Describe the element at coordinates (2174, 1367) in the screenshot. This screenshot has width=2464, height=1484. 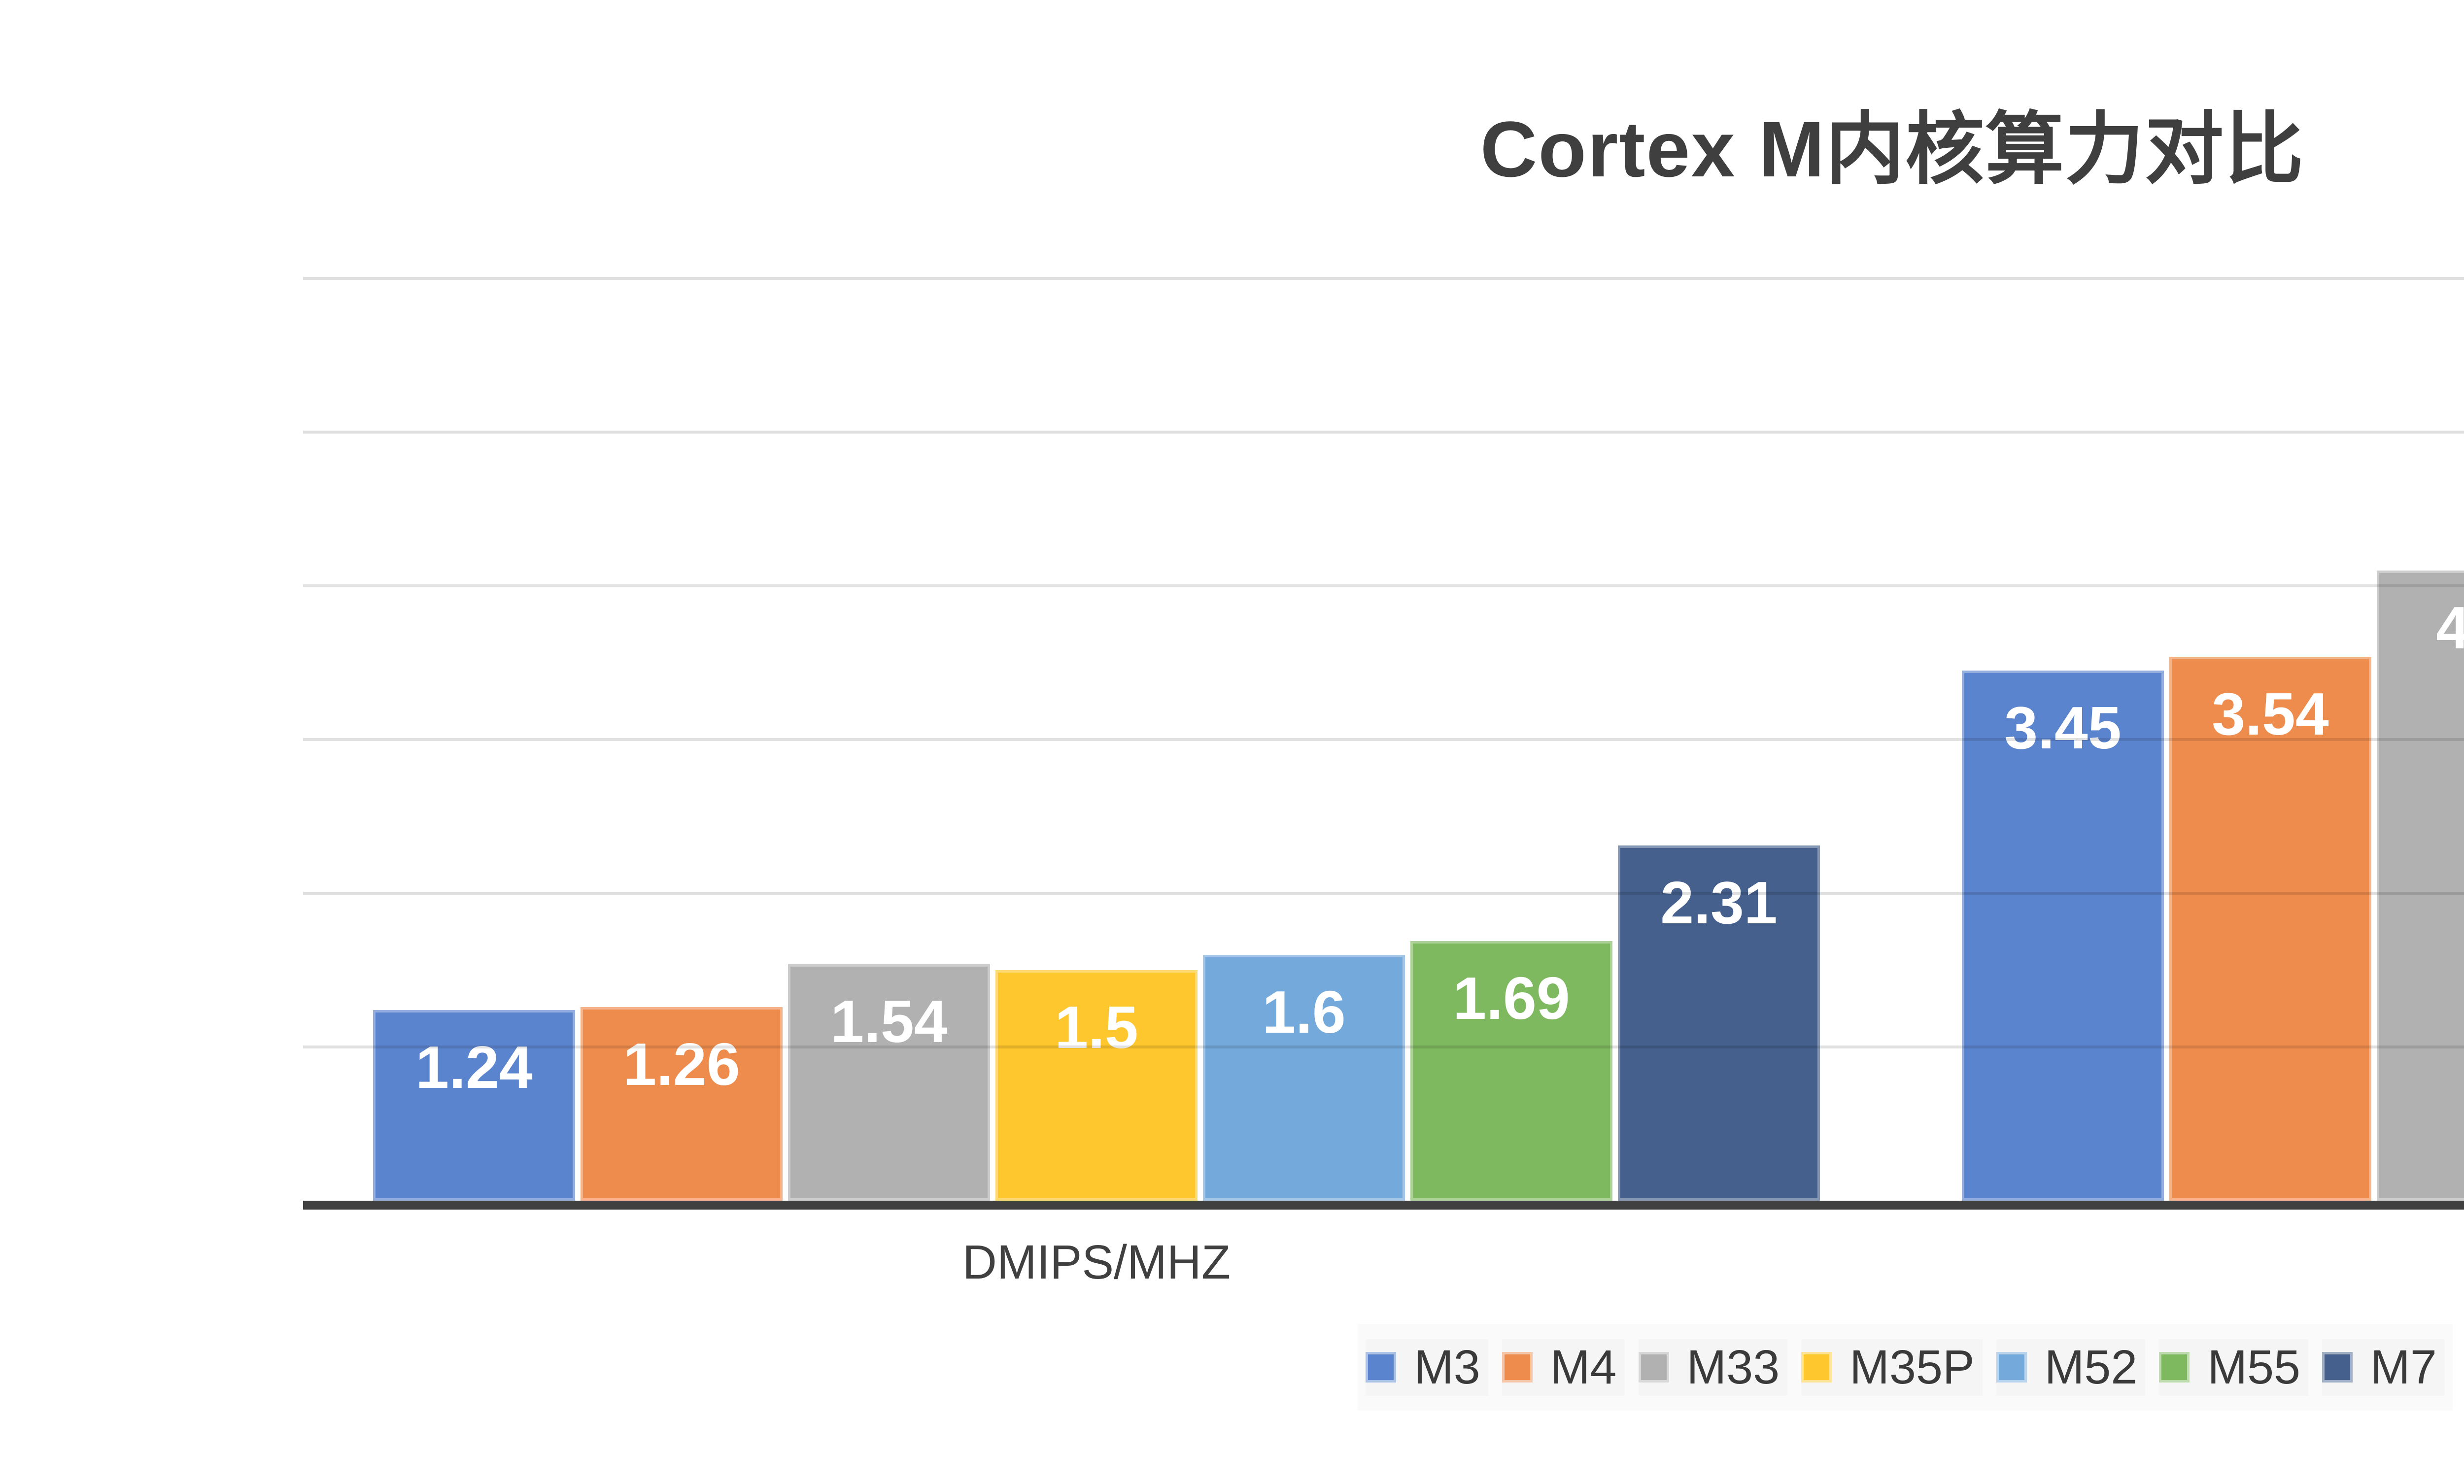
I see `legend-swatch-M55` at that location.